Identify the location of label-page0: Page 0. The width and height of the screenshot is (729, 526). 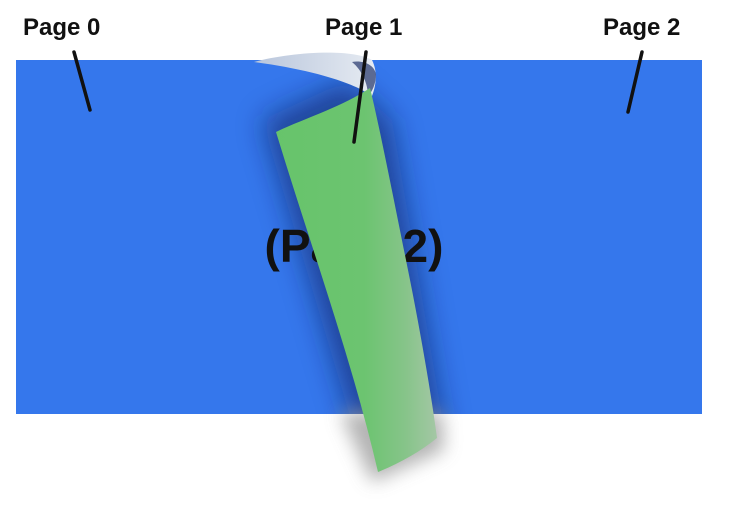
(61, 27).